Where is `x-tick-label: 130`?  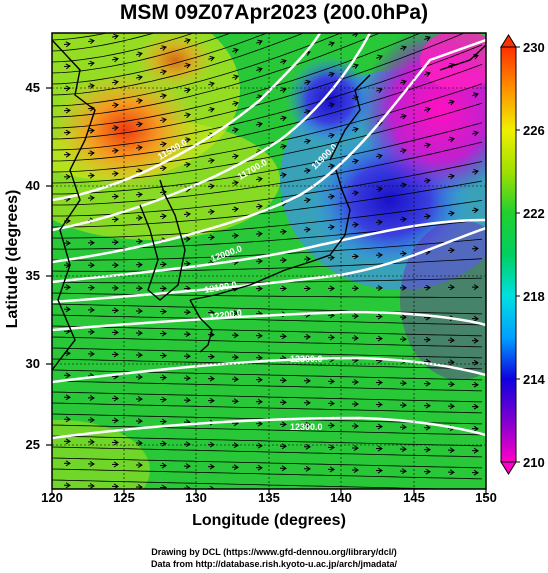
x-tick-label: 130 is located at coordinates (196, 497).